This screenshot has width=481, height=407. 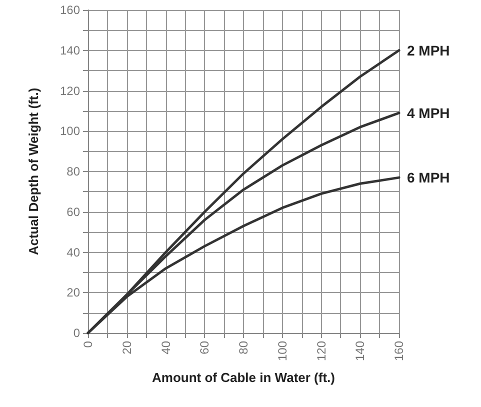 I want to click on x-tick-label: 20, so click(x=127, y=347).